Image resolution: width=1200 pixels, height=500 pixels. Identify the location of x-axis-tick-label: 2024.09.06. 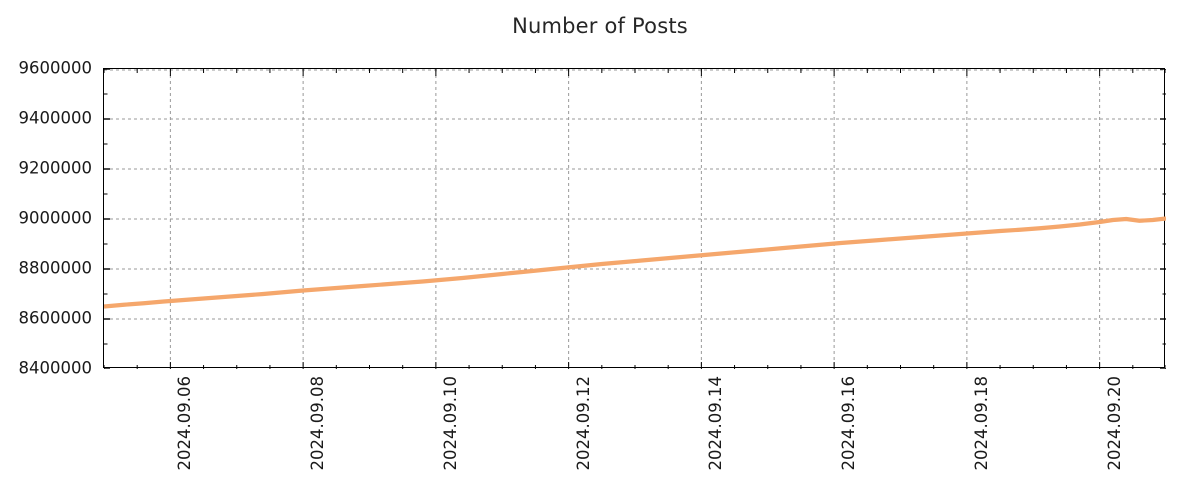
(185, 423).